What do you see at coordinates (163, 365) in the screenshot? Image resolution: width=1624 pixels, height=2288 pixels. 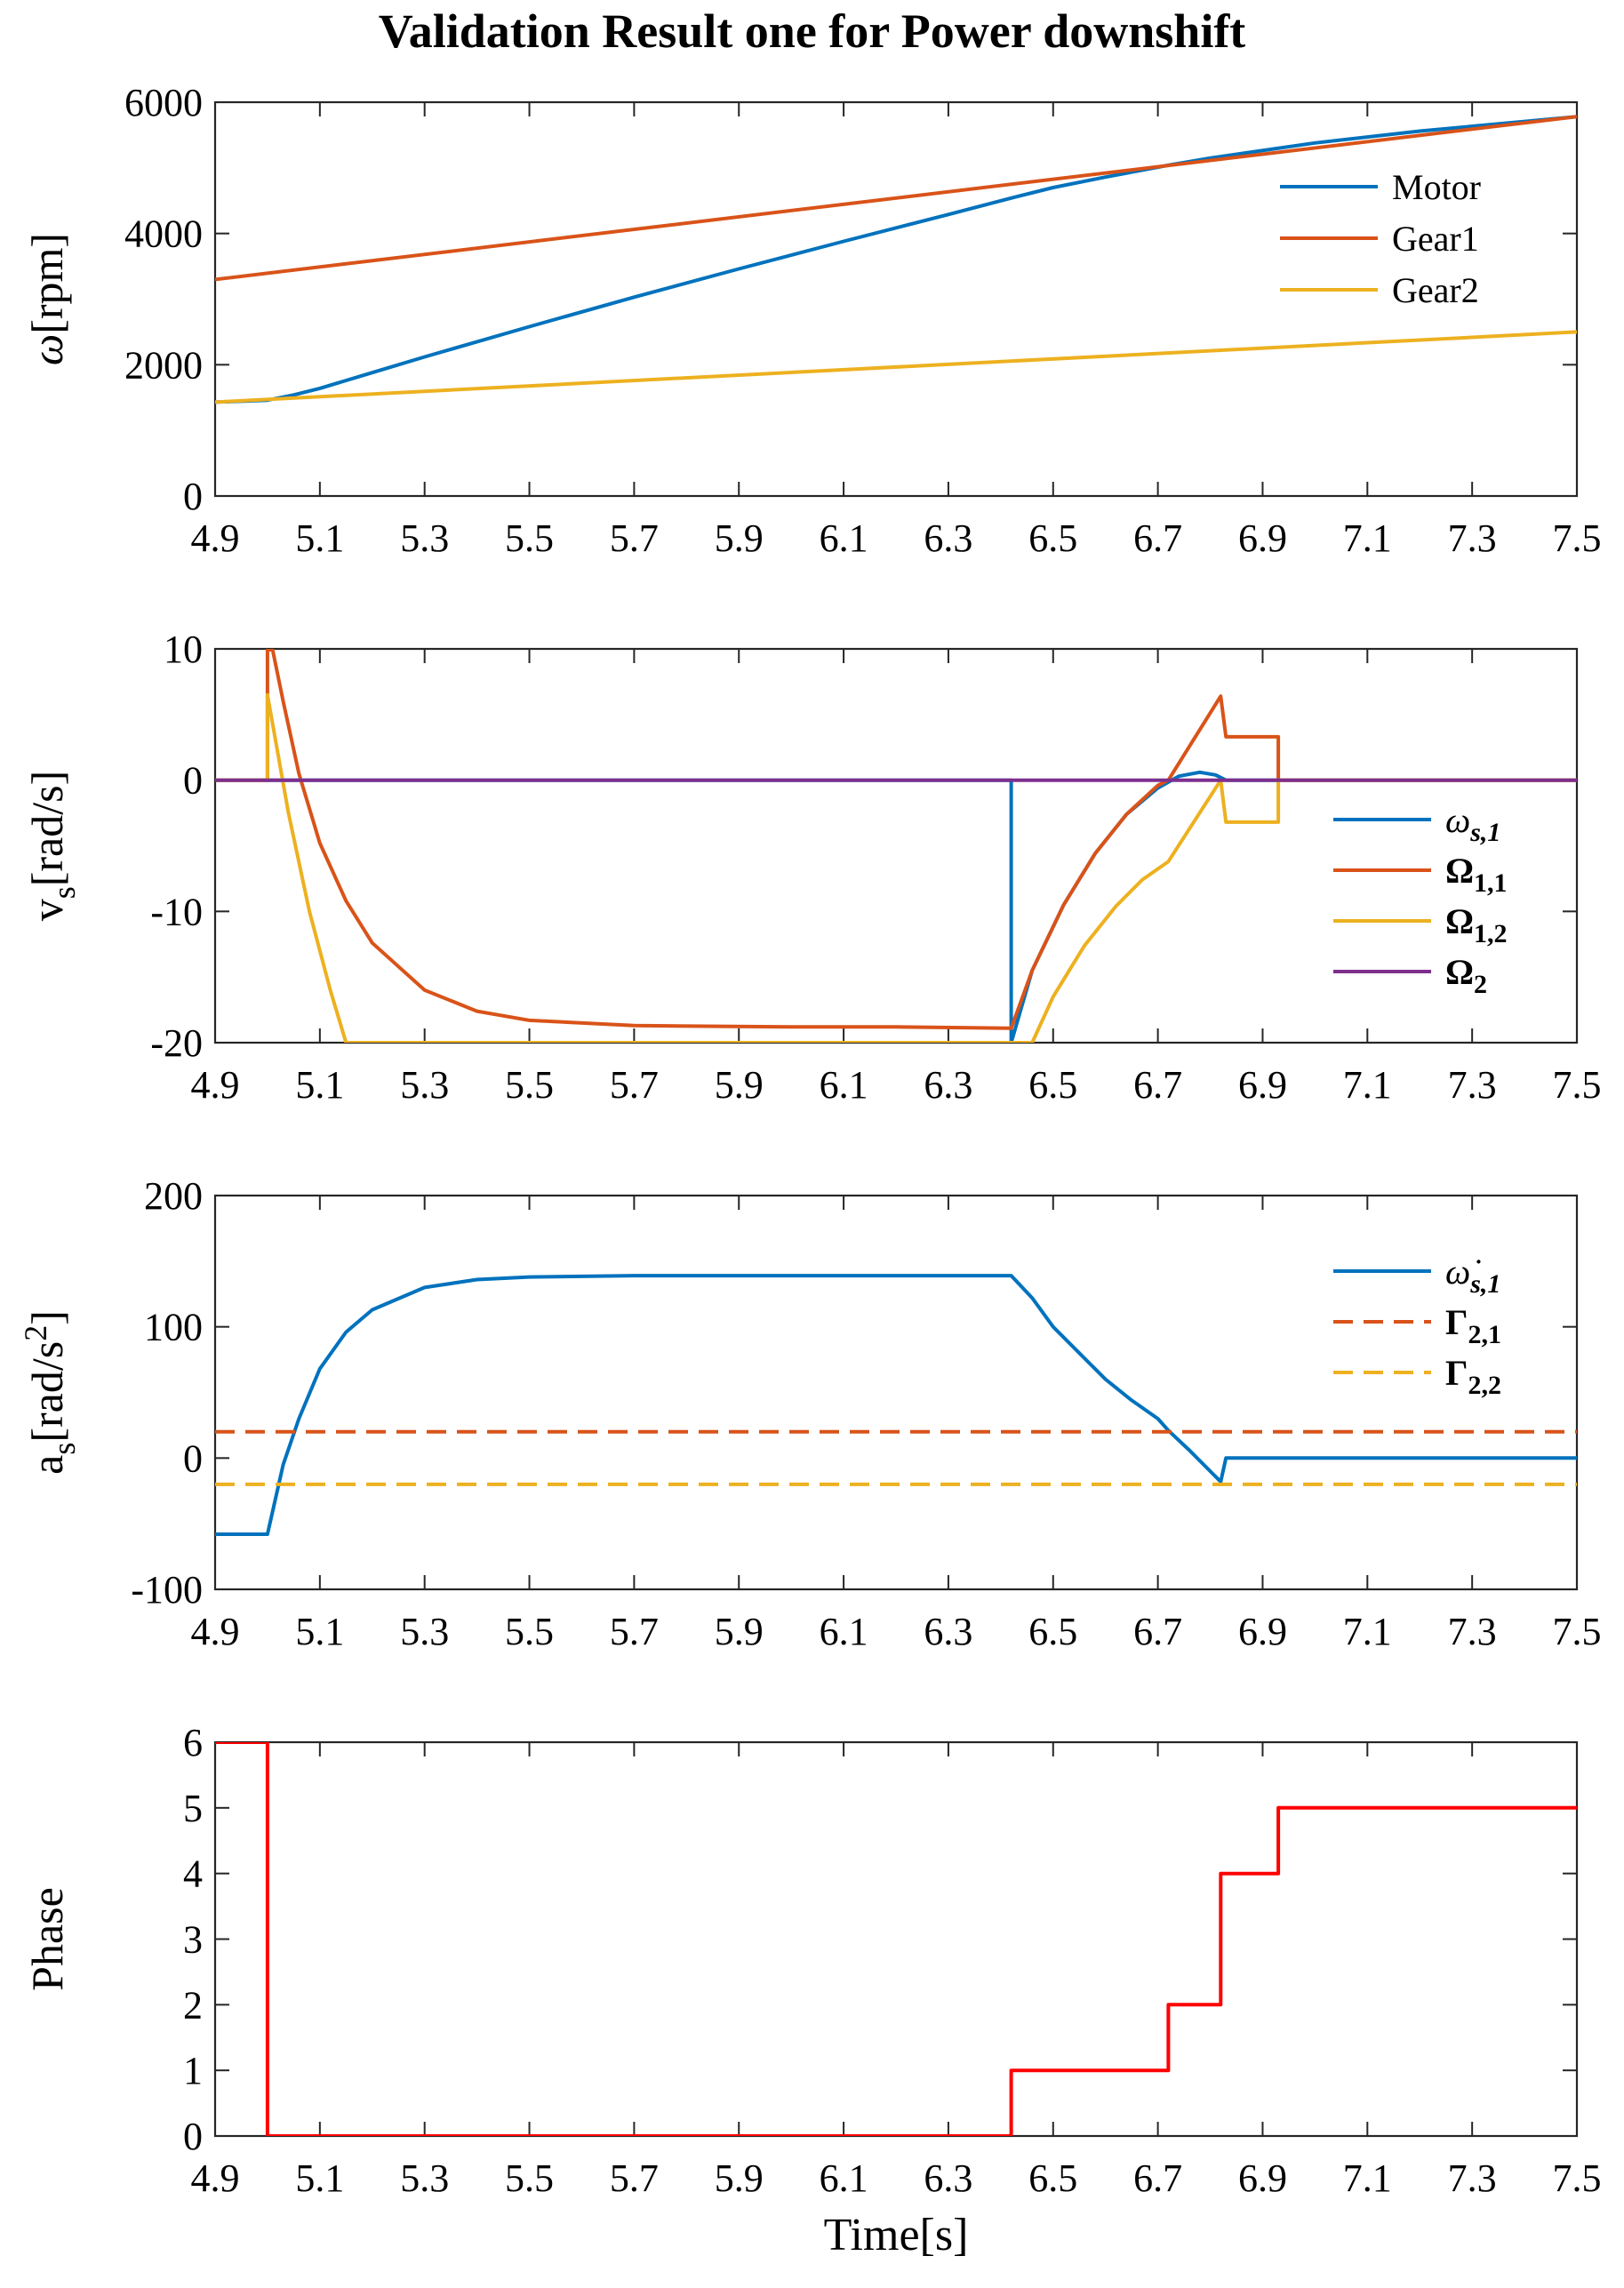 I see `y-tick-label: 2000` at bounding box center [163, 365].